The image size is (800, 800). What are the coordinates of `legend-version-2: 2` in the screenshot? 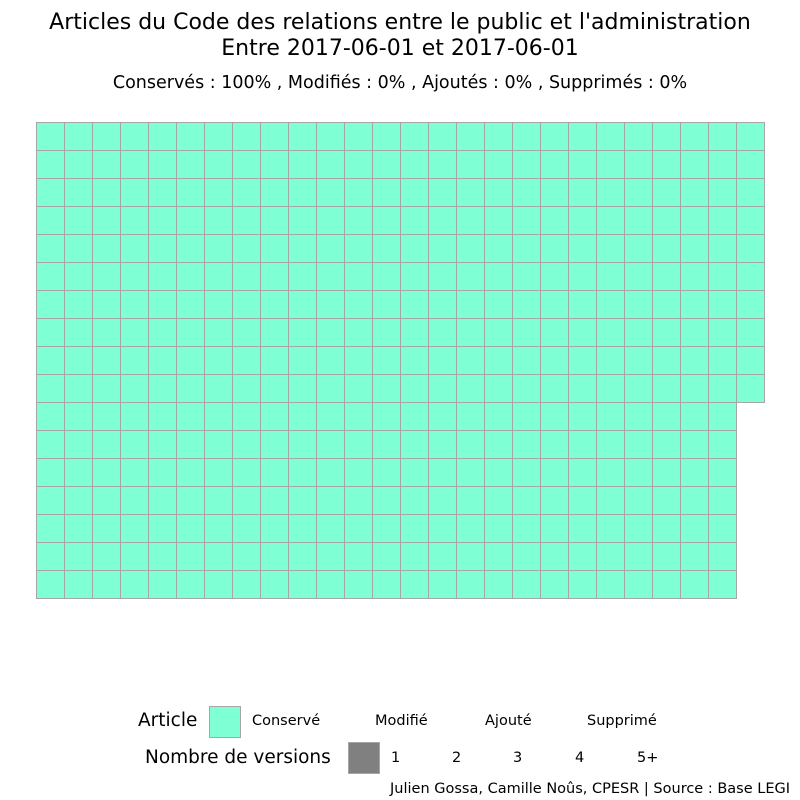 It's located at (457, 758).